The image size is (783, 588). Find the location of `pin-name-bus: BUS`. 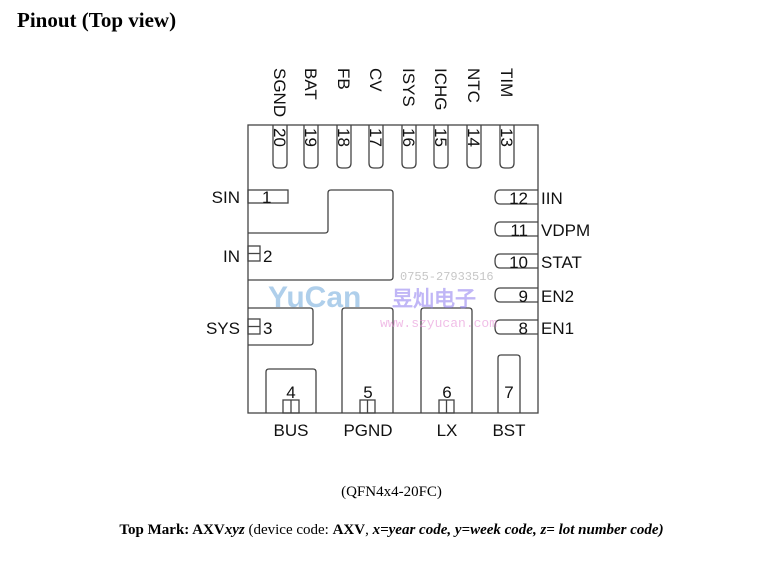

pin-name-bus: BUS is located at coordinates (291, 430).